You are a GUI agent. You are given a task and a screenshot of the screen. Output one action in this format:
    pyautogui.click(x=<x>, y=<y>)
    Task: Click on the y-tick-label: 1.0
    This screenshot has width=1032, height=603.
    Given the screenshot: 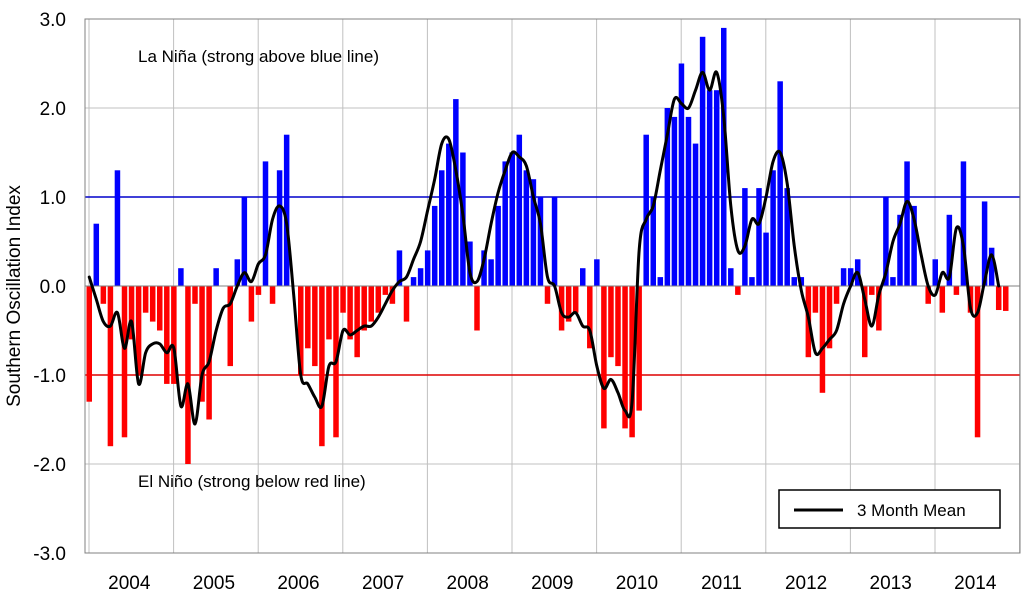 What is the action you would take?
    pyautogui.click(x=53, y=198)
    